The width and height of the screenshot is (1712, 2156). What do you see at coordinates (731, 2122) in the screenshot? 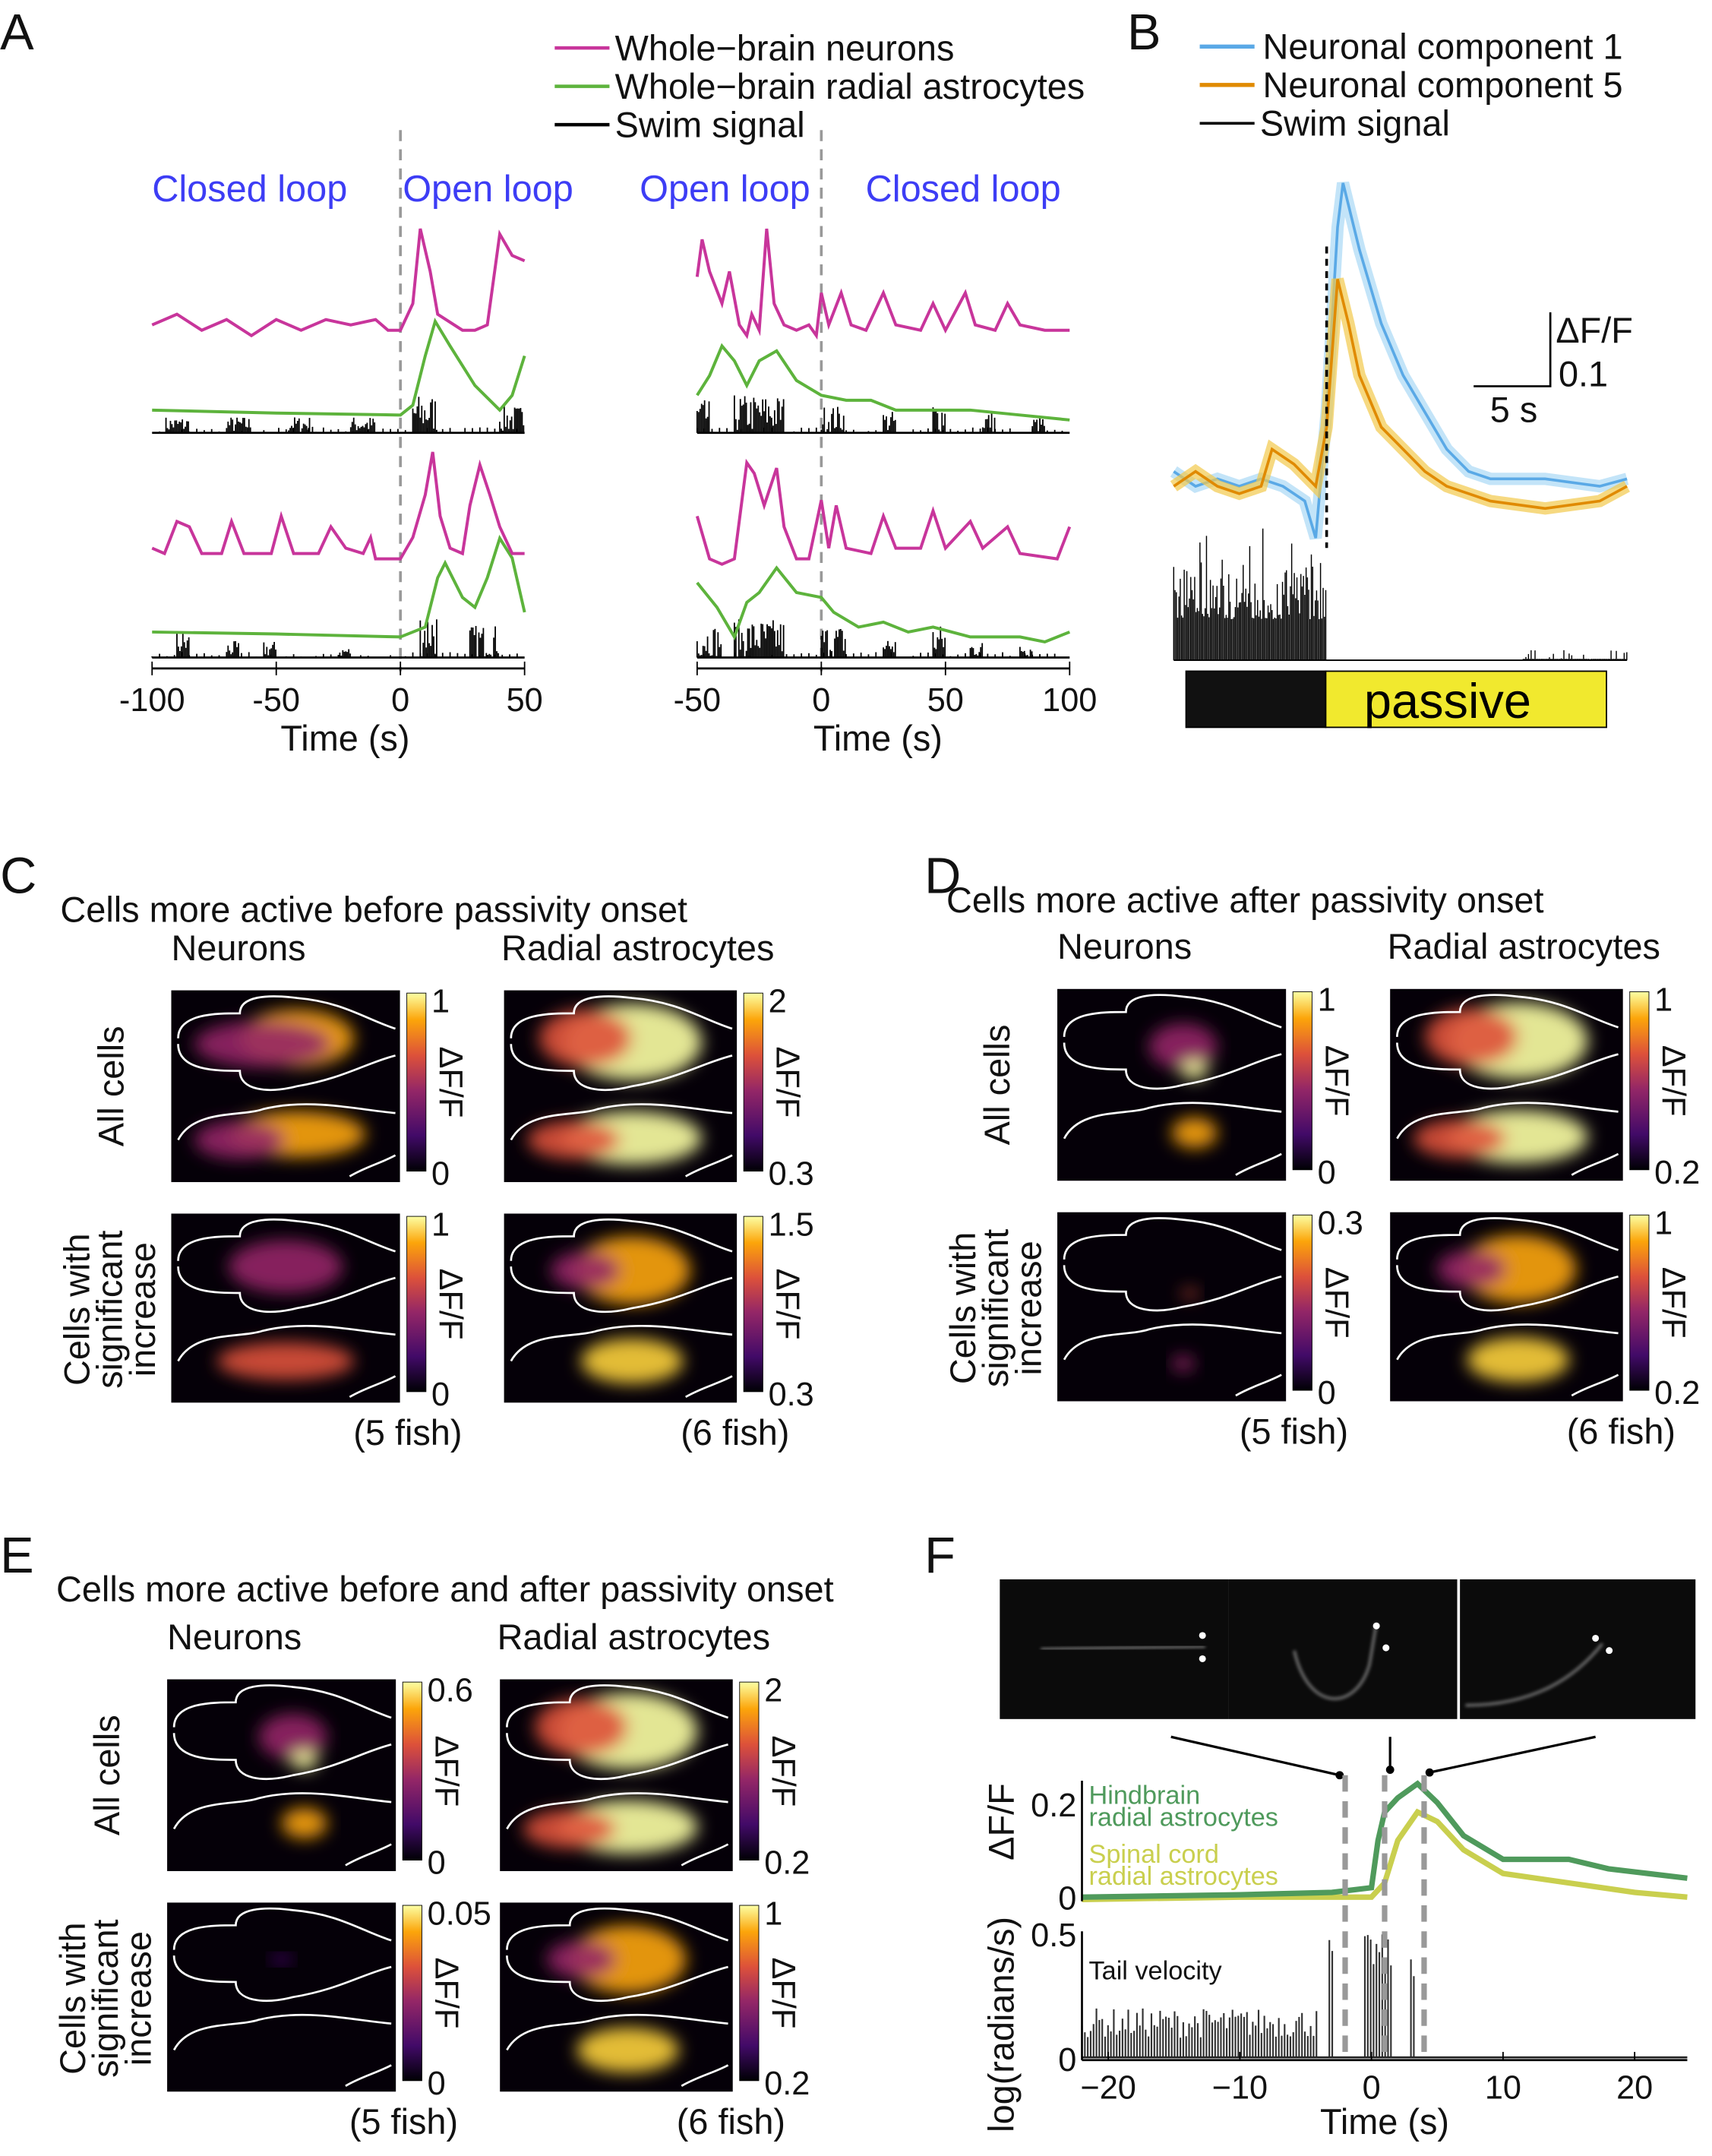
I see `fish-count-astrocytes: (6 fish)` at bounding box center [731, 2122].